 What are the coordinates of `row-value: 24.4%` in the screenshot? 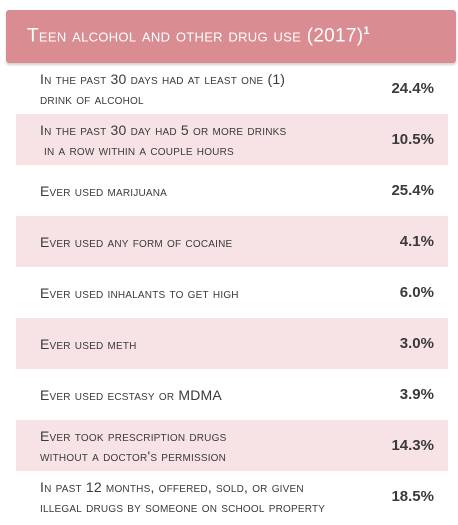 It's located at (412, 88).